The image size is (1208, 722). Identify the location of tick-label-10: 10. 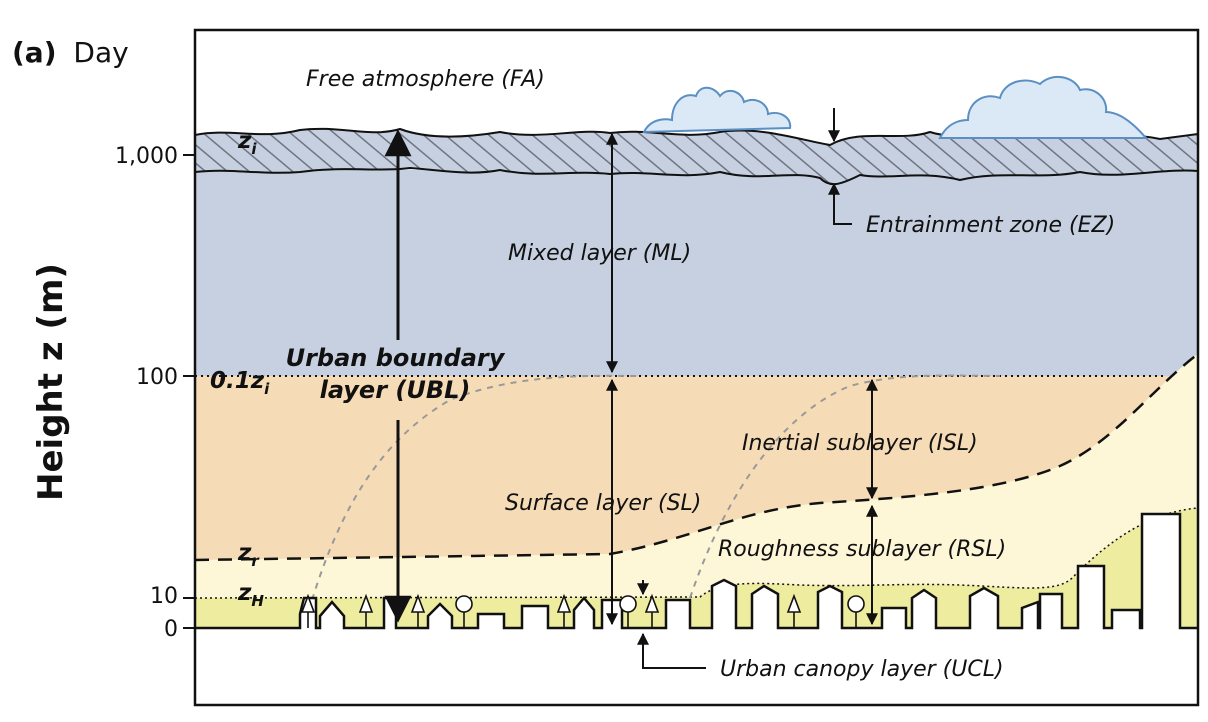
(164, 596).